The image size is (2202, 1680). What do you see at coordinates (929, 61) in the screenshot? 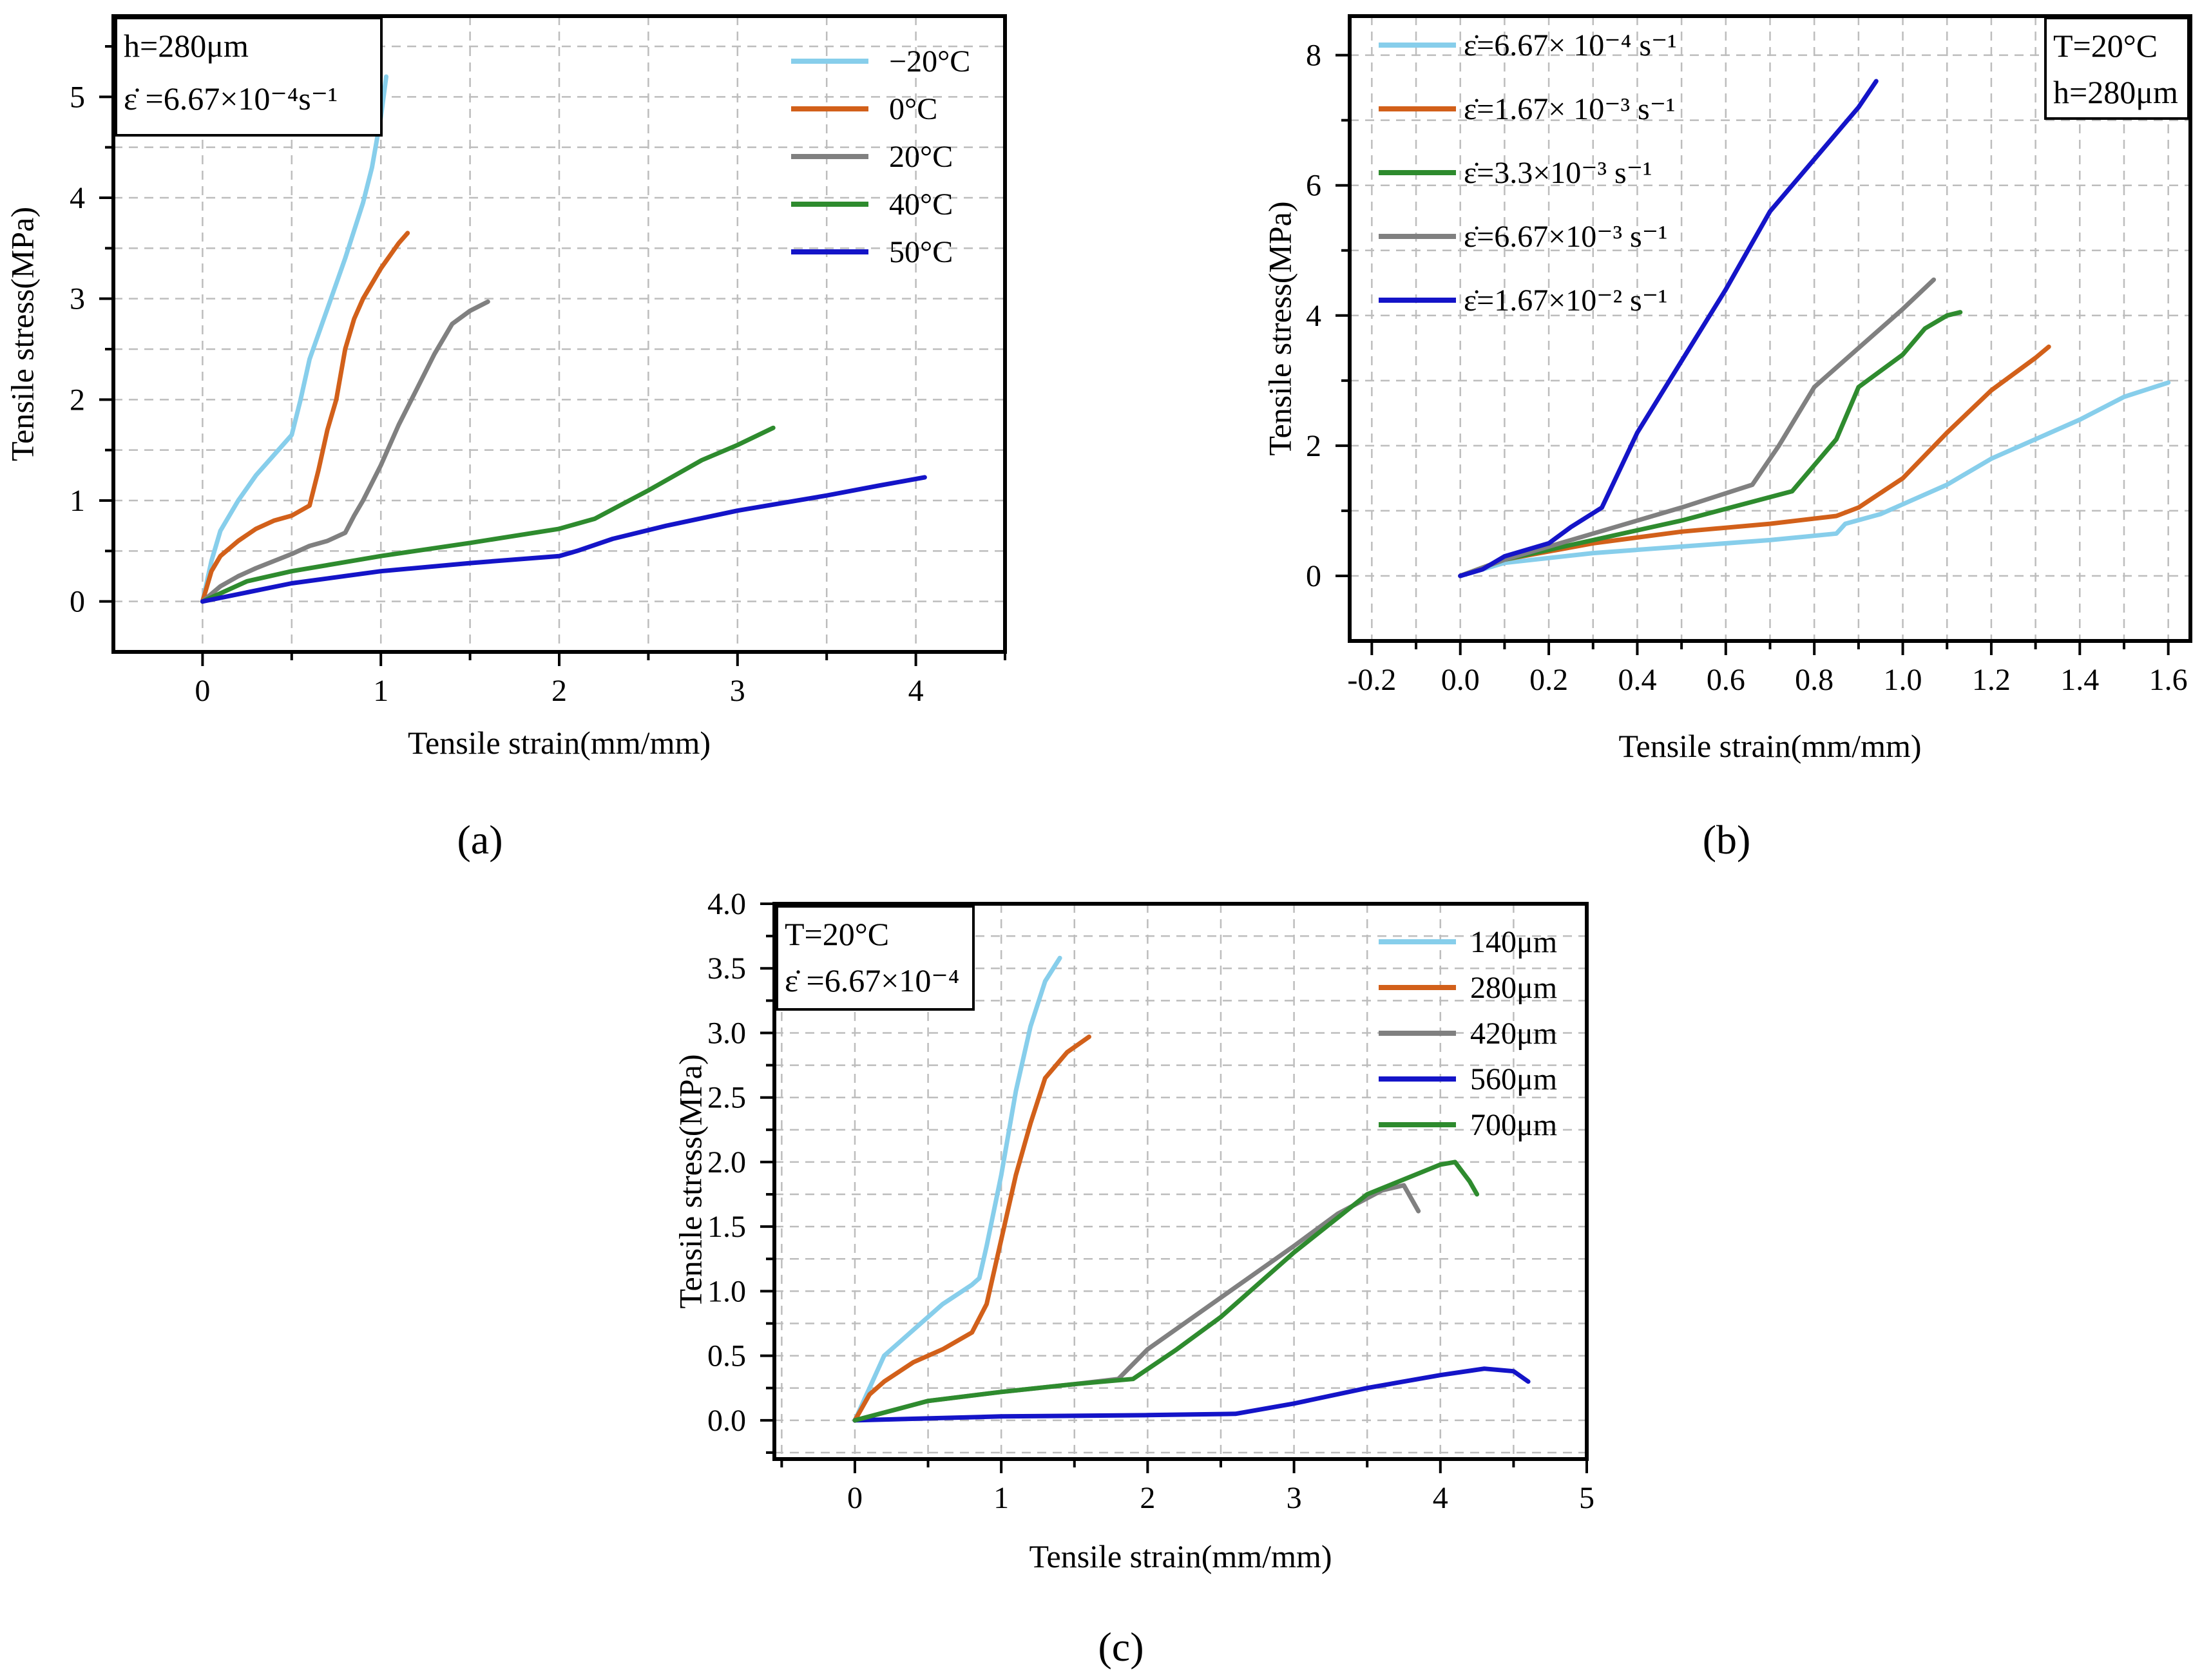
I see `legend-label-1: −20°C` at bounding box center [929, 61].